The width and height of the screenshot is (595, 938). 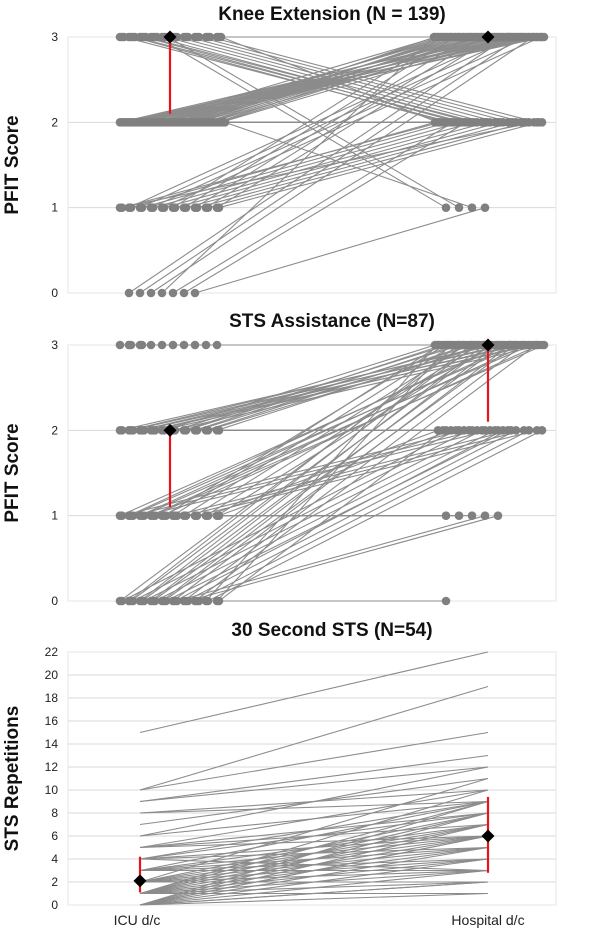 I want to click on y-tick-label: 12, so click(x=52, y=767).